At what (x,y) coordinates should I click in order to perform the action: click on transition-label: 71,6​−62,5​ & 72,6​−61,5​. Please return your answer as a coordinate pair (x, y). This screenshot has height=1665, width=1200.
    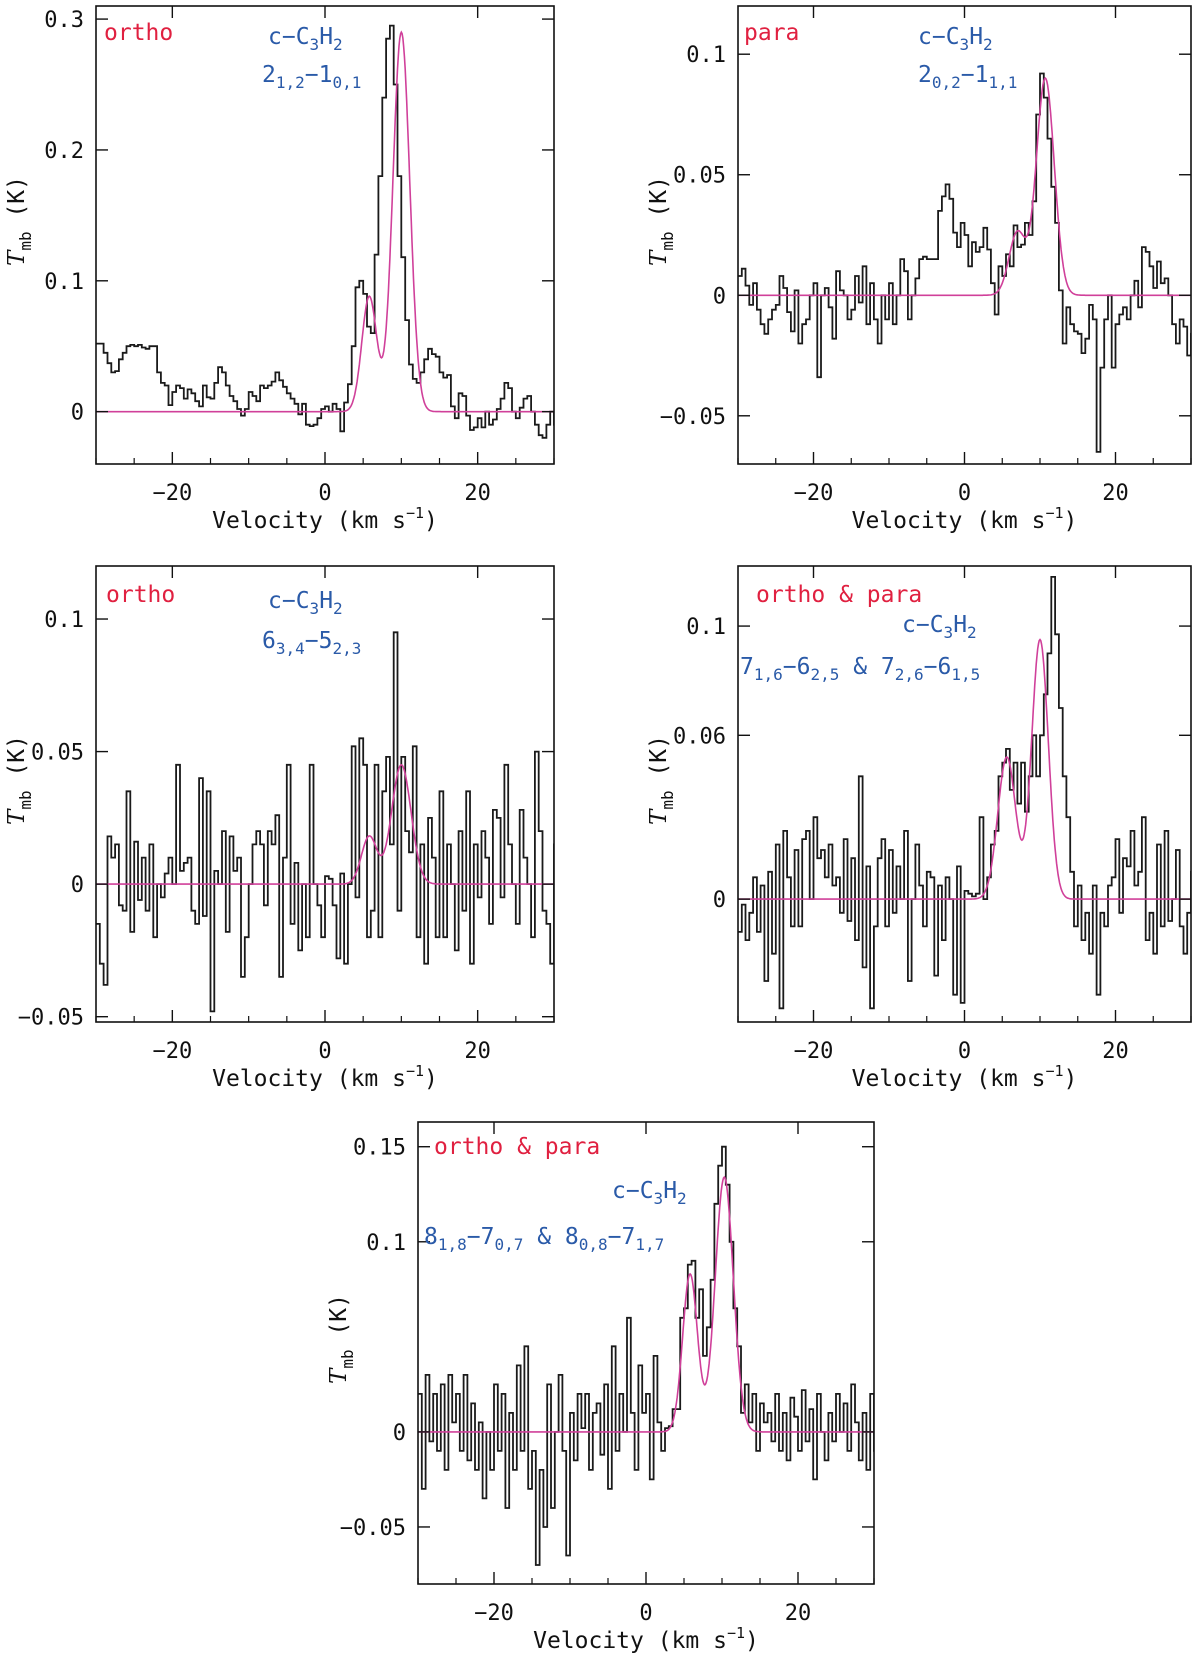
    Looking at the image, I should click on (860, 669).